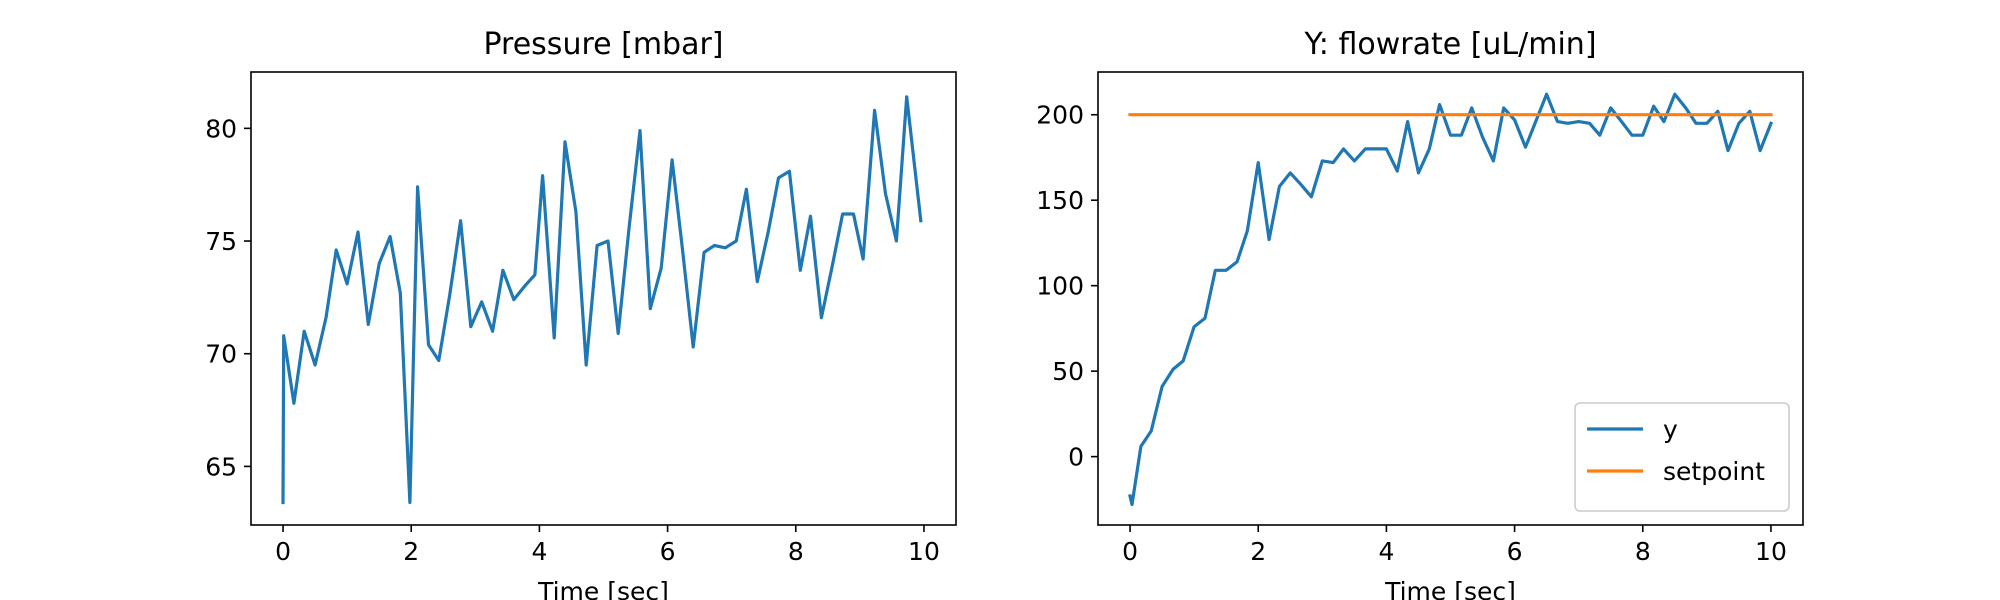 The width and height of the screenshot is (2000, 600). What do you see at coordinates (1449, 44) in the screenshot?
I see `chart-title: Y: flowrate [uL/min]` at bounding box center [1449, 44].